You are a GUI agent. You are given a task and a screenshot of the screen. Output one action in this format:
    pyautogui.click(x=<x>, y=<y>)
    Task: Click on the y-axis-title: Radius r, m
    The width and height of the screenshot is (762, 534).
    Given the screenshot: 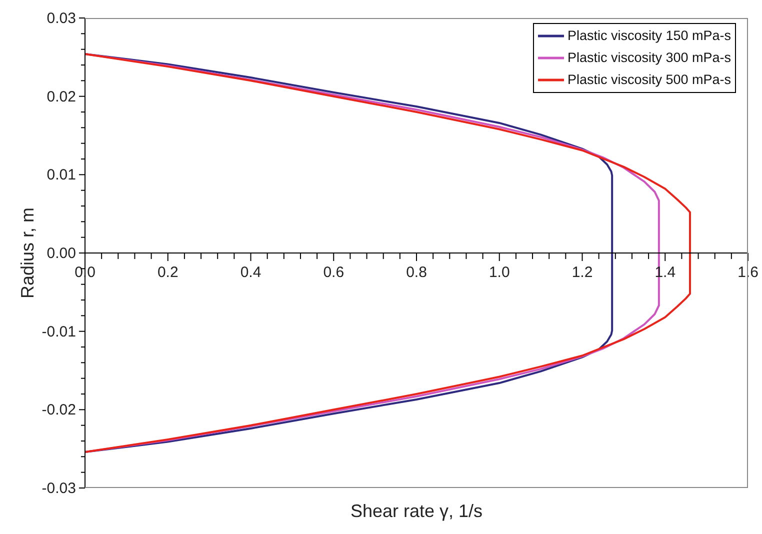 What is the action you would take?
    pyautogui.click(x=27, y=253)
    